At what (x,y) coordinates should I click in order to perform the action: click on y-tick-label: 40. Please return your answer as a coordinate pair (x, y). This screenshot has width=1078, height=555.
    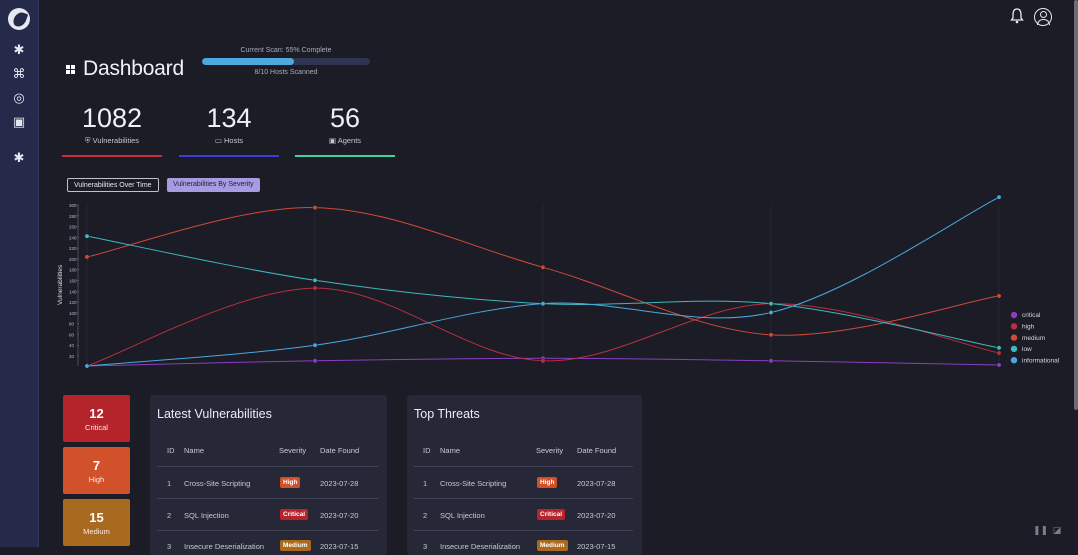
    Looking at the image, I should click on (72, 345).